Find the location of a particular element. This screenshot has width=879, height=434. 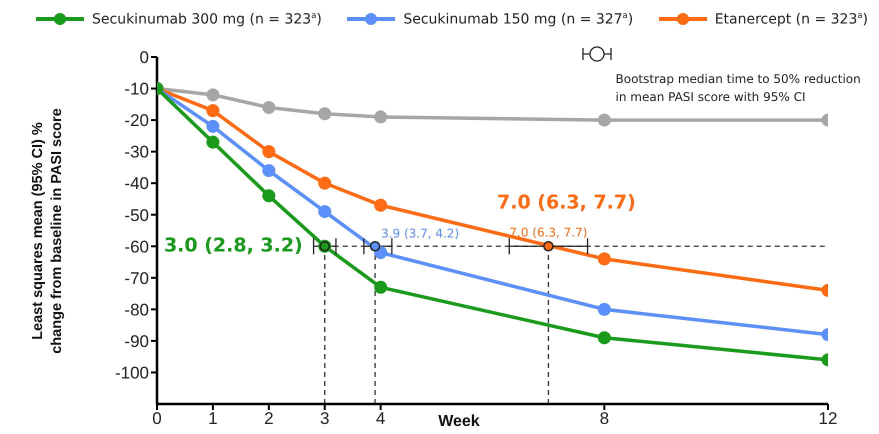

y-tick-label: -30 is located at coordinates (136, 152).